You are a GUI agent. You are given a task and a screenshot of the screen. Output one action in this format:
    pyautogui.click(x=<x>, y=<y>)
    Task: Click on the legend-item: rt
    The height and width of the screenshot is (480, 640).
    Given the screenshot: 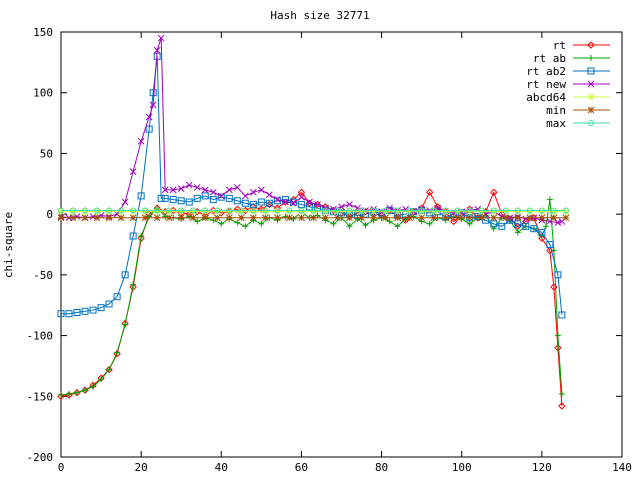 What is the action you would take?
    pyautogui.click(x=581, y=45)
    